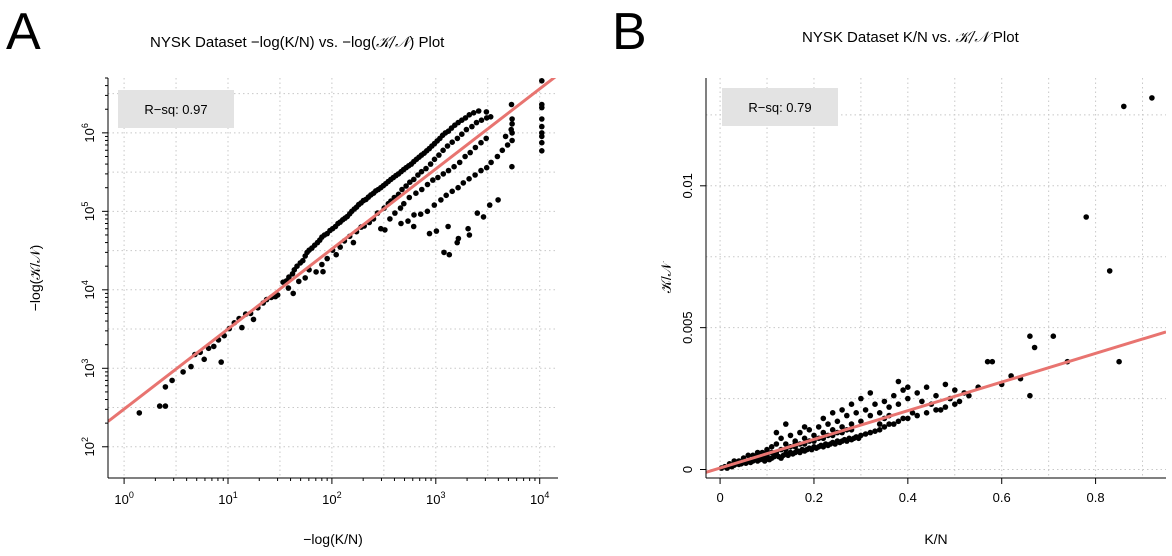 The image size is (1172, 556). Describe the element at coordinates (200, 42) in the screenshot. I see `title-a-part-1: NYSK Dataset` at that location.